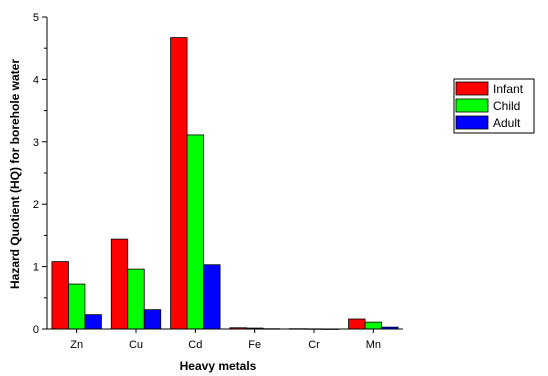 The image size is (548, 376). Describe the element at coordinates (76, 345) in the screenshot. I see `x-tick-label: Zn` at that location.